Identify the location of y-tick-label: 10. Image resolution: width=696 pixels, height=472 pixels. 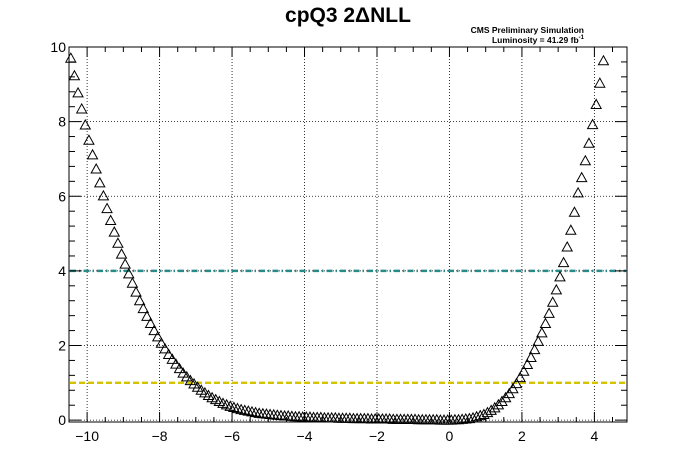
(58, 47).